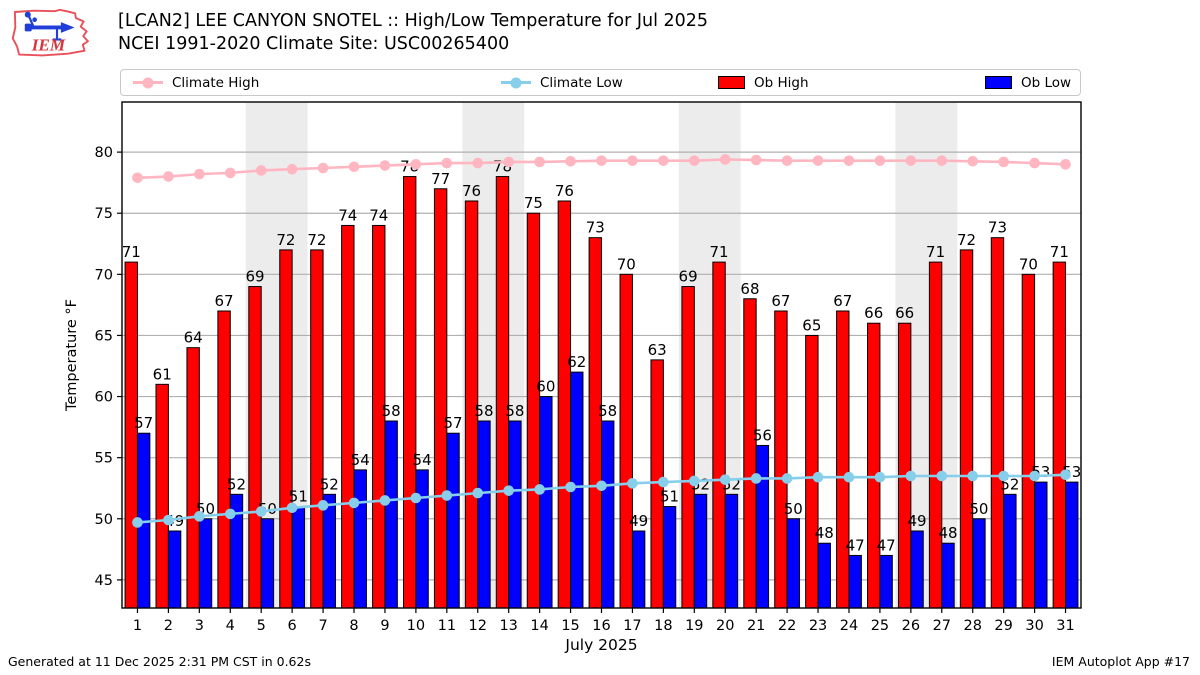 The height and width of the screenshot is (675, 1200). What do you see at coordinates (942, 626) in the screenshot?
I see `x-tick-label: 27` at bounding box center [942, 626].